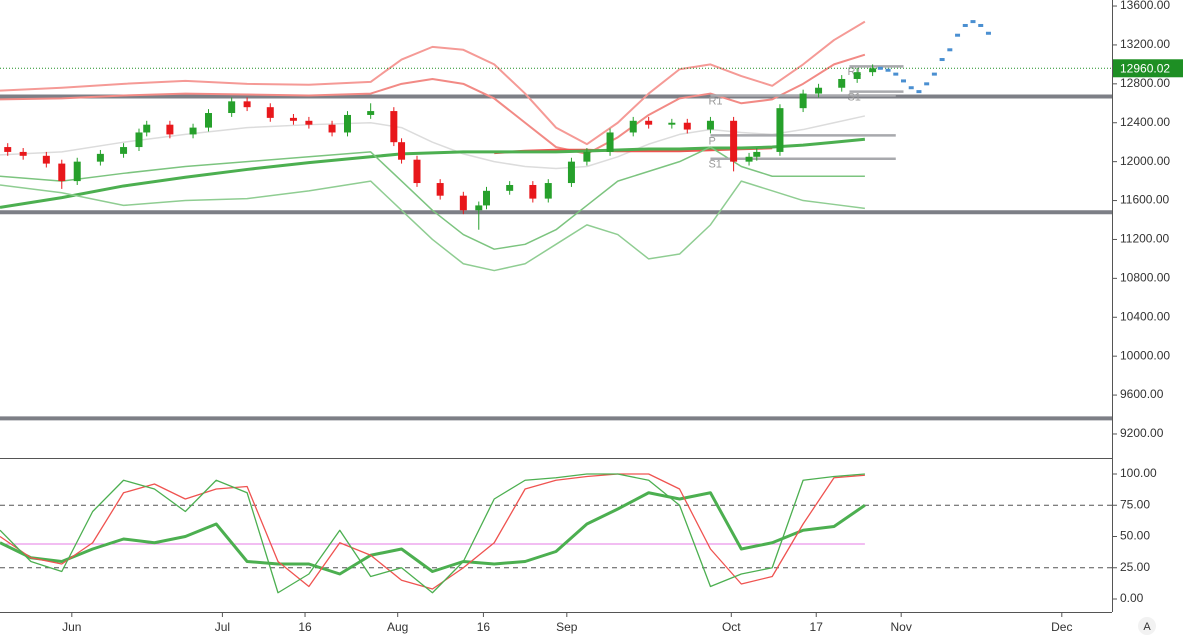 This screenshot has width=1183, height=640. I want to click on last-price-label: 12960.02, so click(1145, 68).